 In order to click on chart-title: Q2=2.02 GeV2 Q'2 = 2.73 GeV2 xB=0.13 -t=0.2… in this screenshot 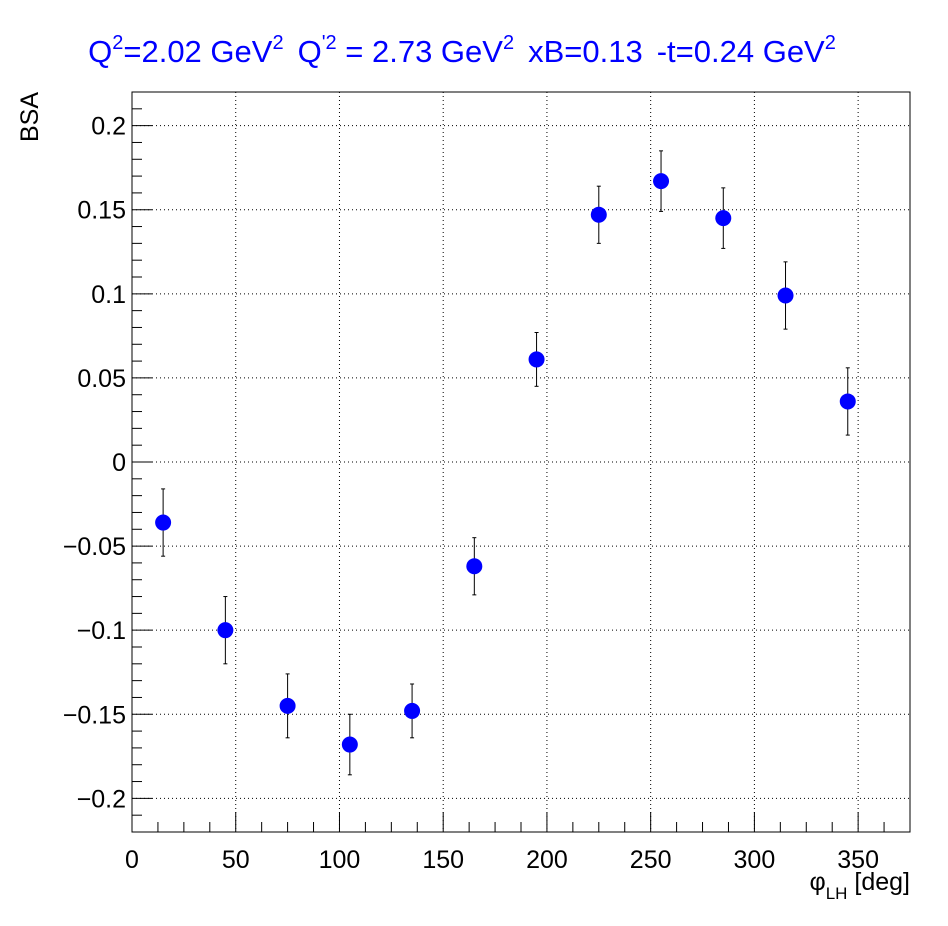, I will do `click(462, 50)`.